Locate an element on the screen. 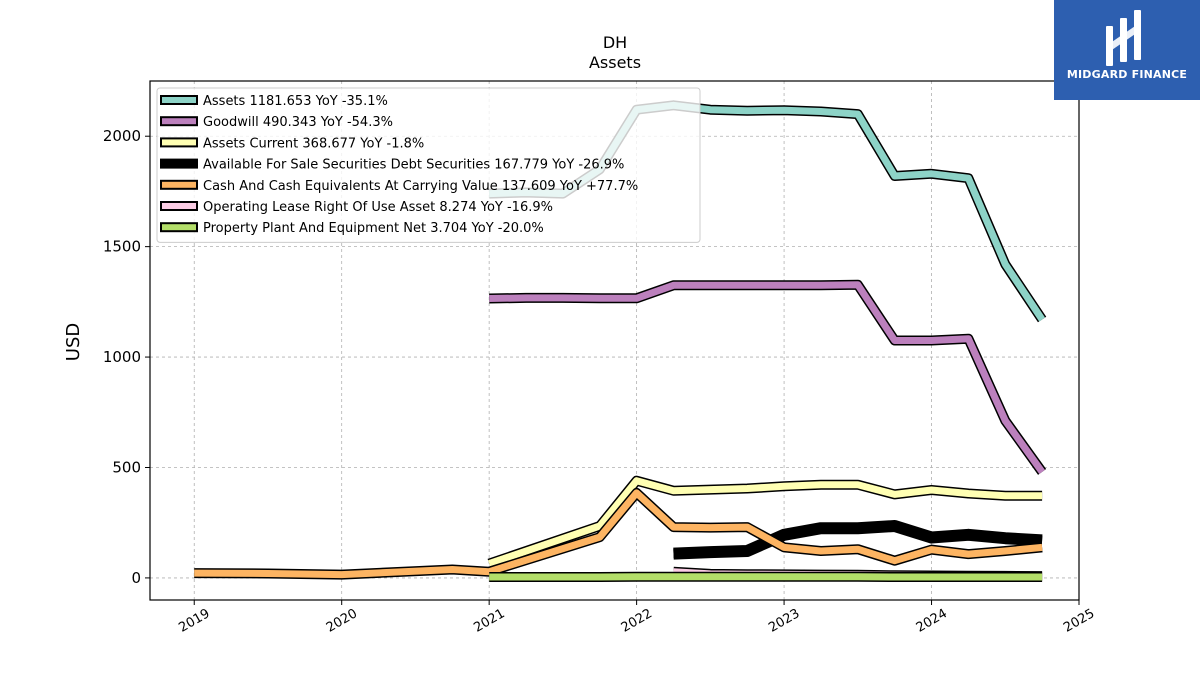 The width and height of the screenshot is (1200, 675). x-tick-label: 2023 is located at coordinates (784, 621).